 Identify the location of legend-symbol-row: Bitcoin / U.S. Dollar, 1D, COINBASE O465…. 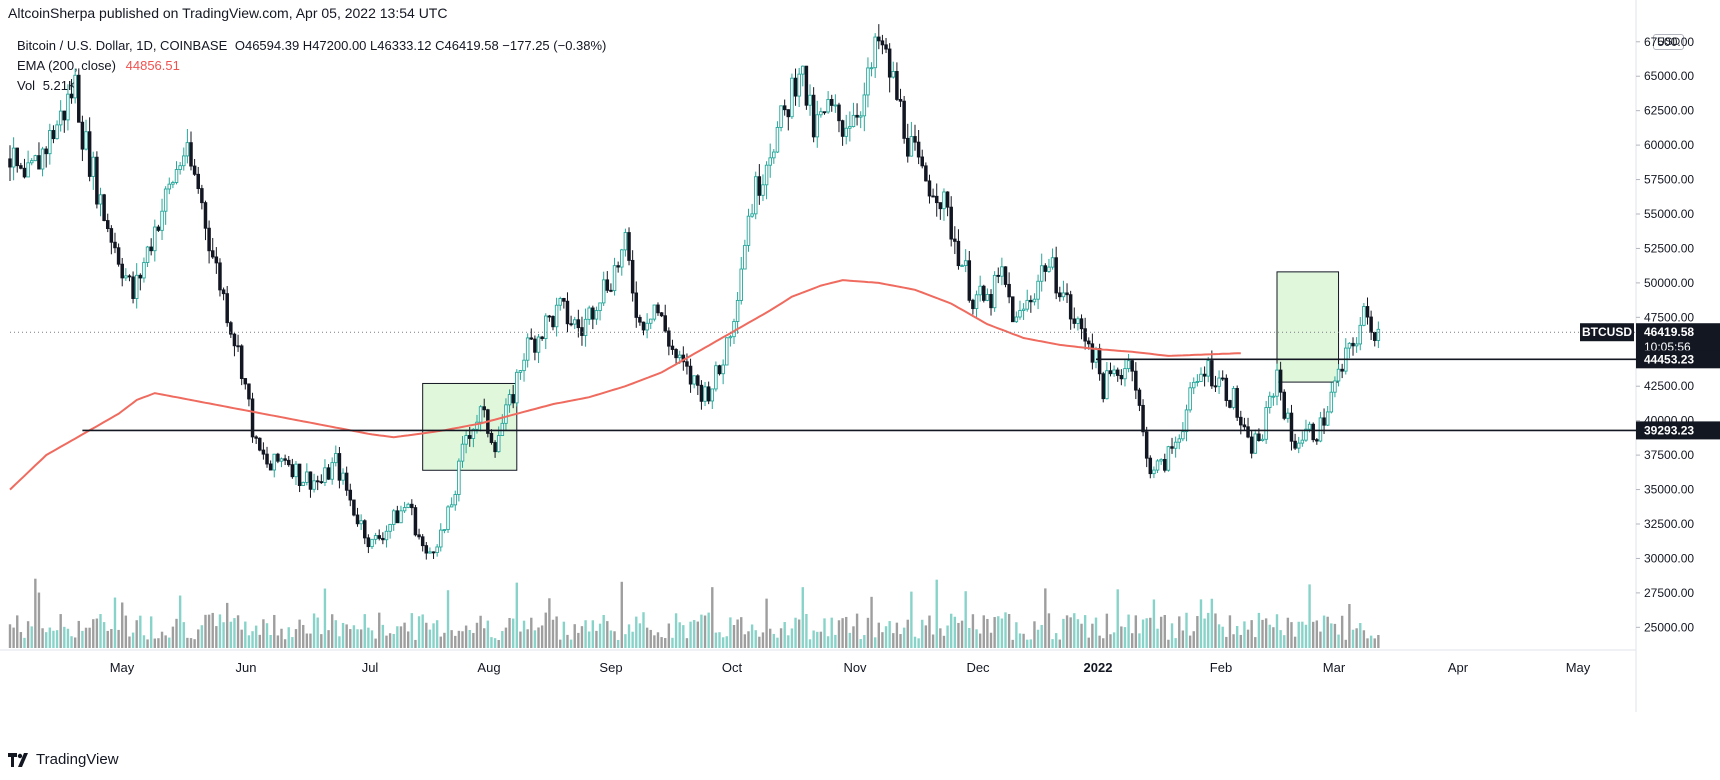
(311, 46).